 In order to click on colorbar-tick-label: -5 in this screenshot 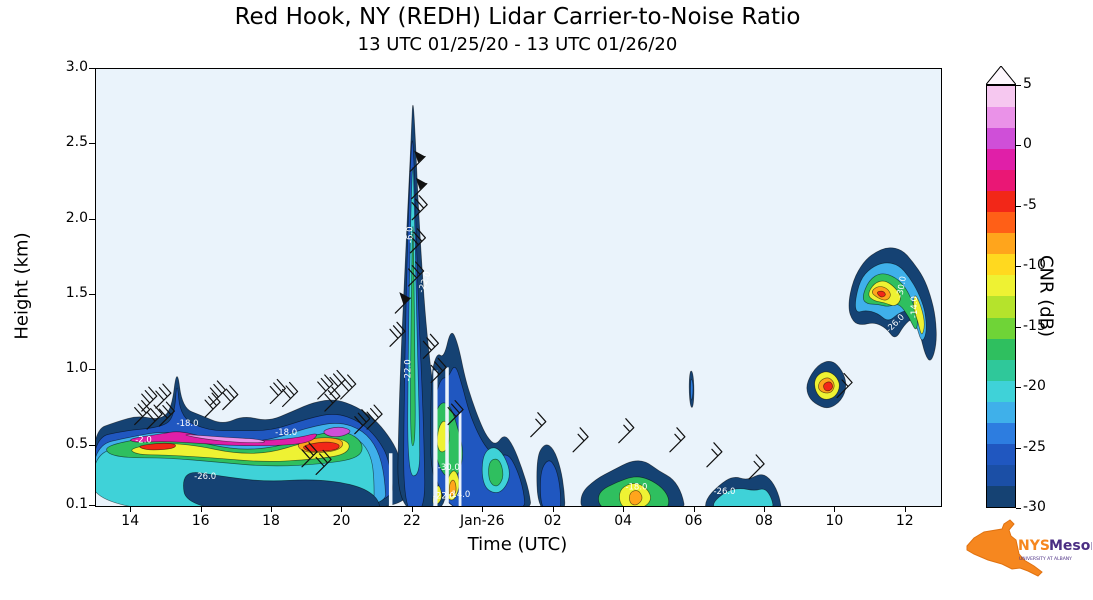, I will do `click(1030, 204)`.